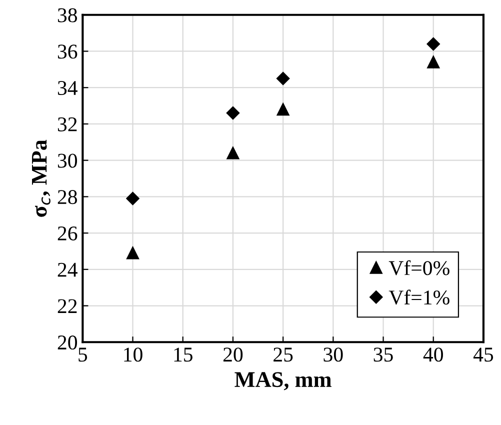  What do you see at coordinates (83, 355) in the screenshot?
I see `x-tick-label: 5` at bounding box center [83, 355].